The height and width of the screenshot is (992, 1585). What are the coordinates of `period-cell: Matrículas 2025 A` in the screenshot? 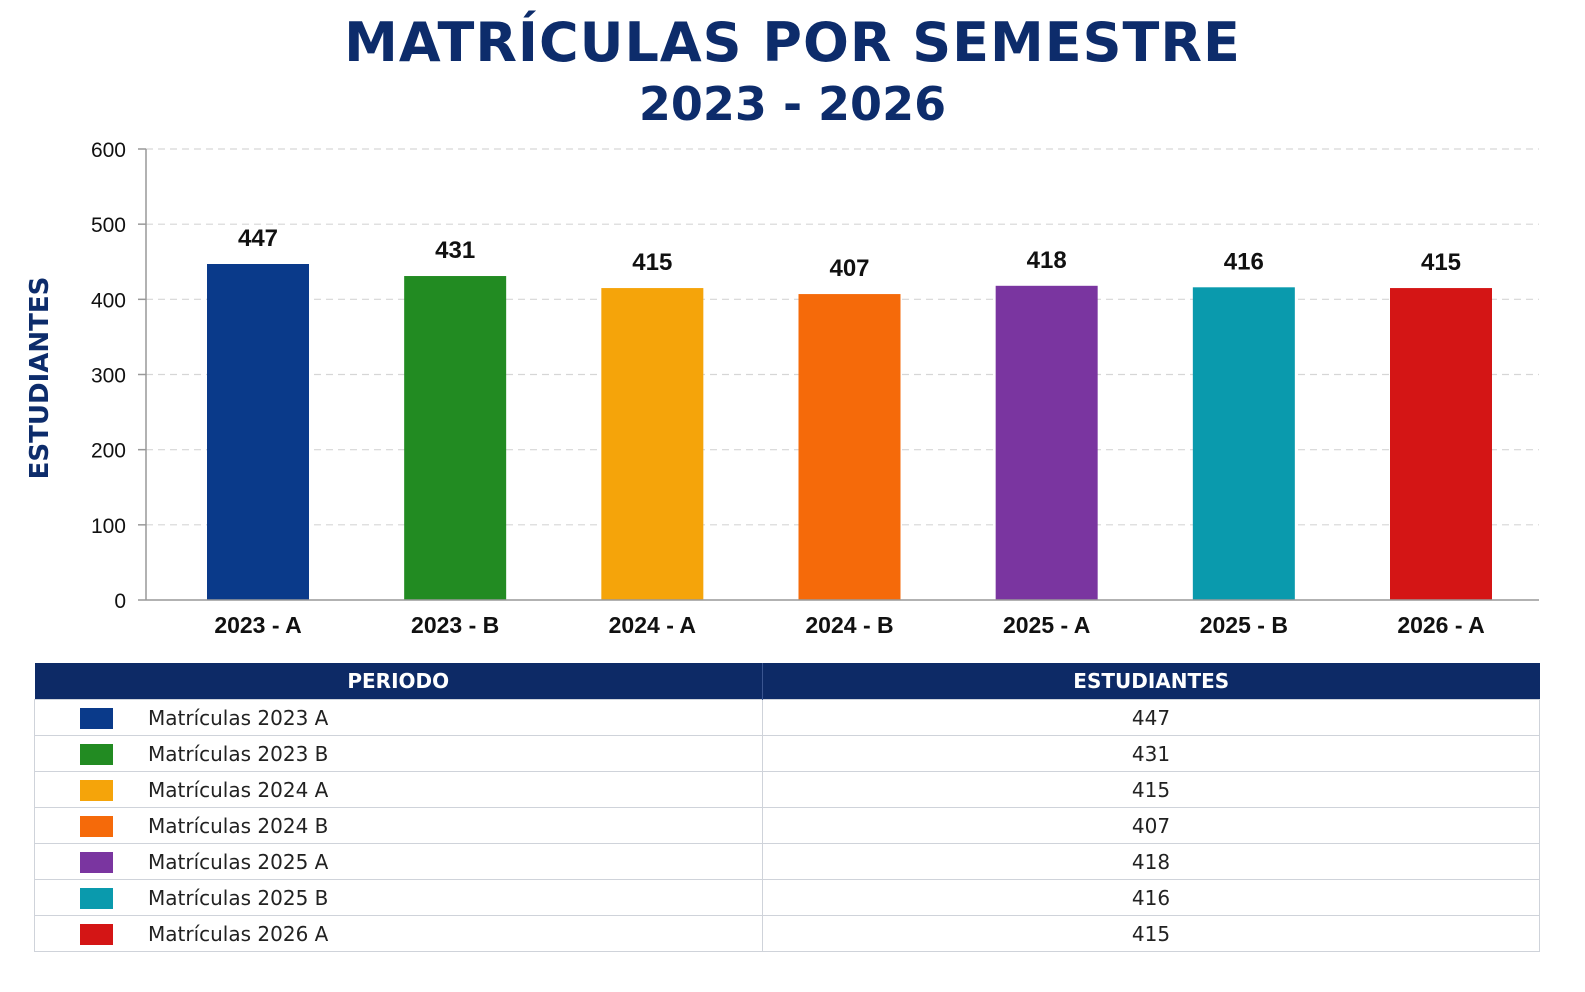 It's located at (398, 861).